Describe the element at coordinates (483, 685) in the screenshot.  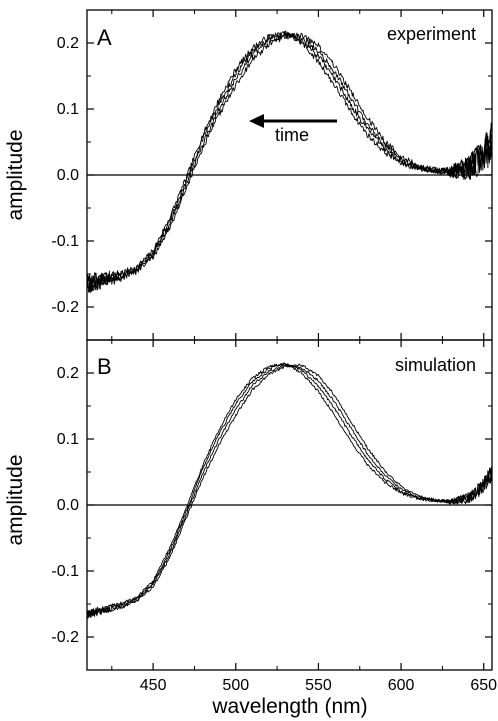
I see `x-tick-label: 650` at that location.